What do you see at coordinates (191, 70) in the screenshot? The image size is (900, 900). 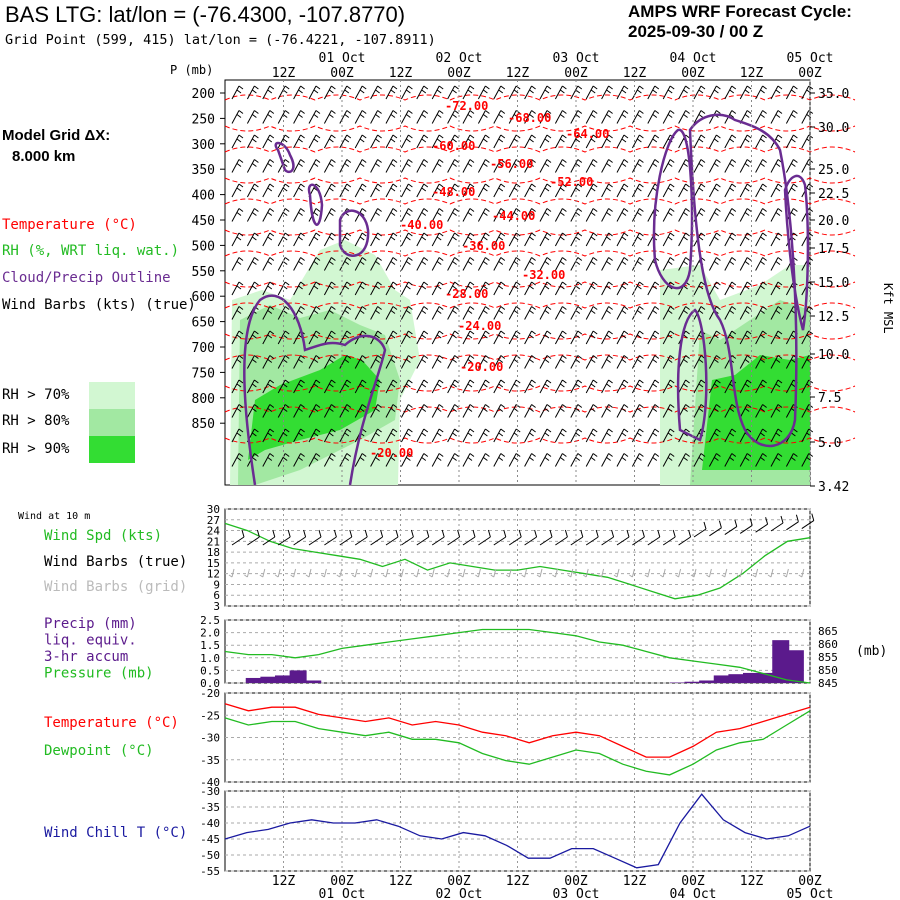 I see `pressure-axis-label: P (mb)` at bounding box center [191, 70].